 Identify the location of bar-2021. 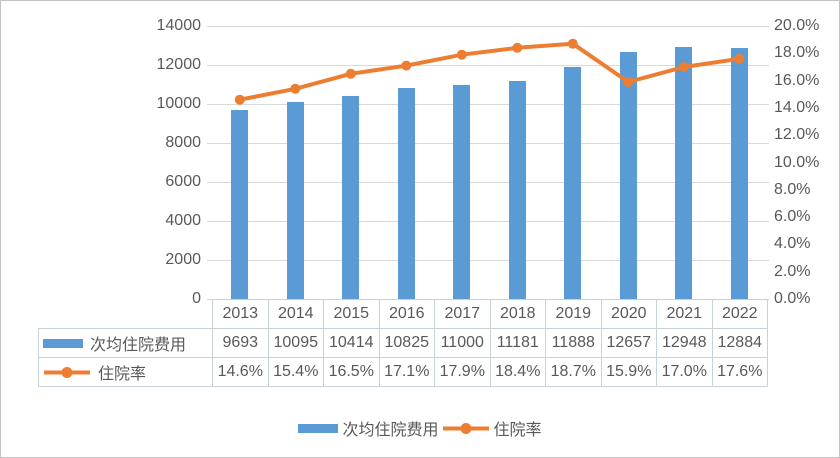
(684, 172).